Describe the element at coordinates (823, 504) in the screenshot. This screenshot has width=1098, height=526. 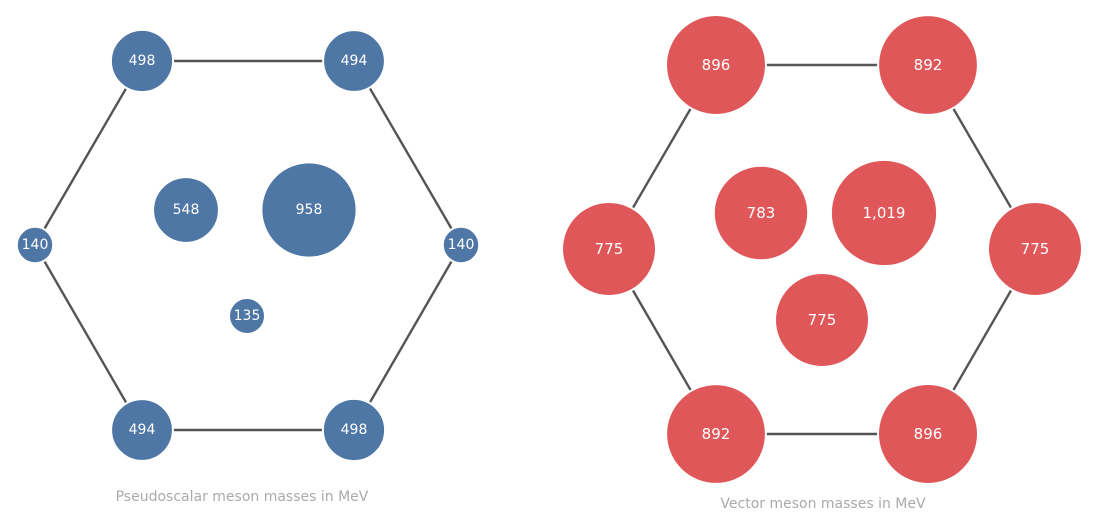
I see `vector-caption: Vector meson masses in MeV` at that location.